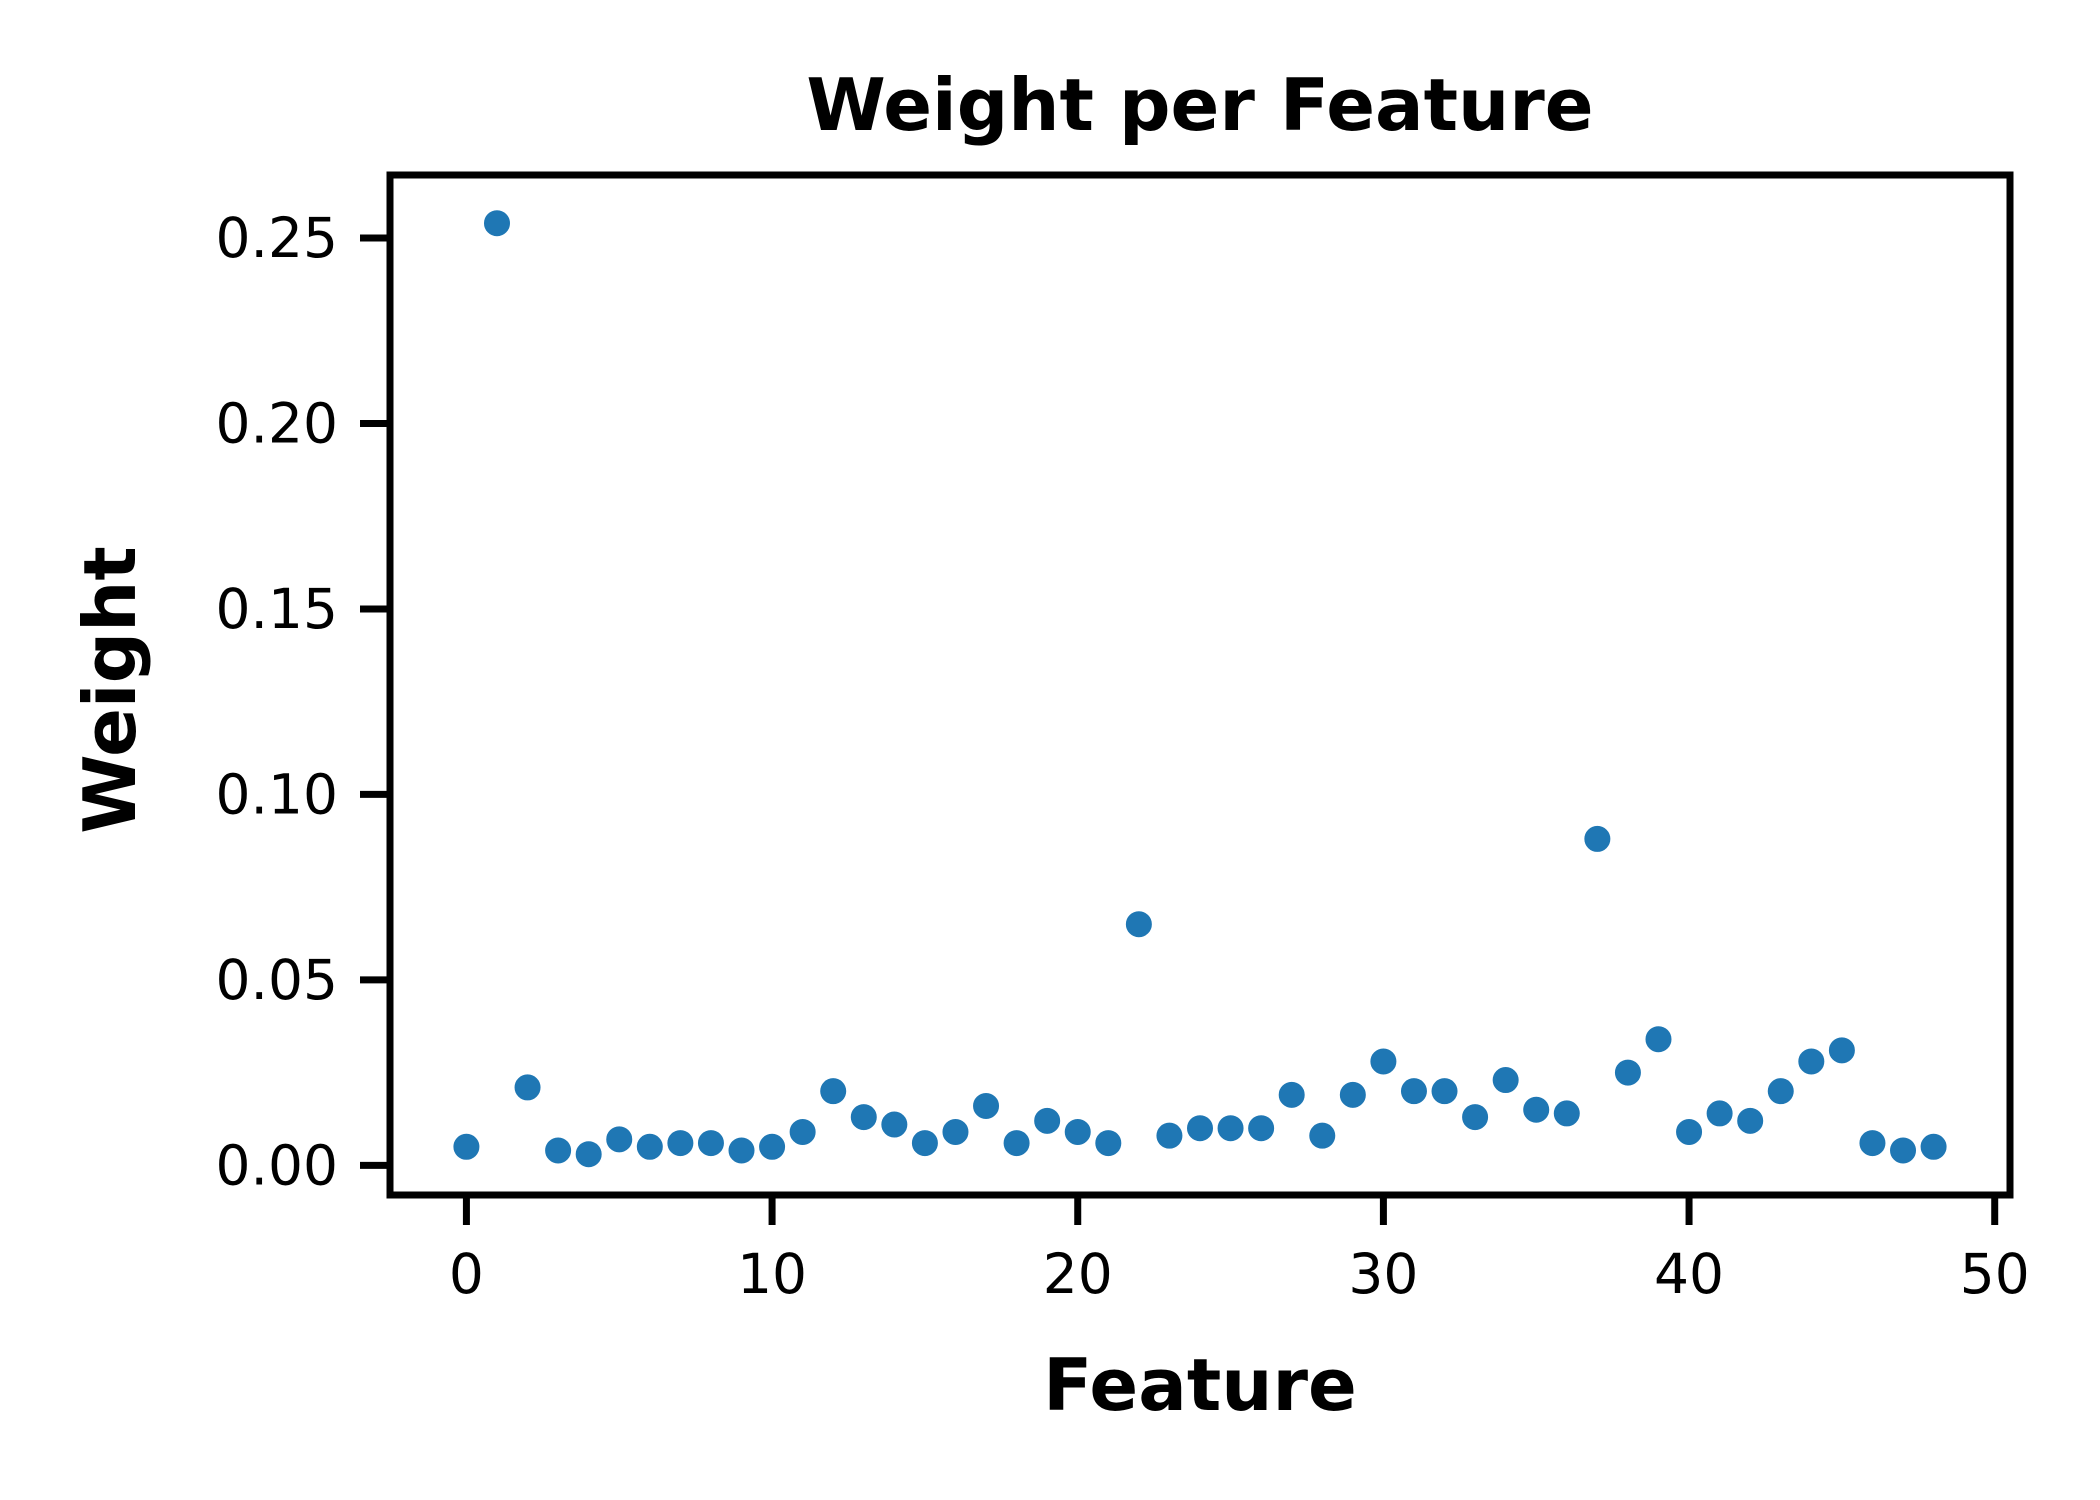 Image resolution: width=2100 pixels, height=1500 pixels. I want to click on x-axis: 0 10 20 30 40 50, so click(1239, 1250).